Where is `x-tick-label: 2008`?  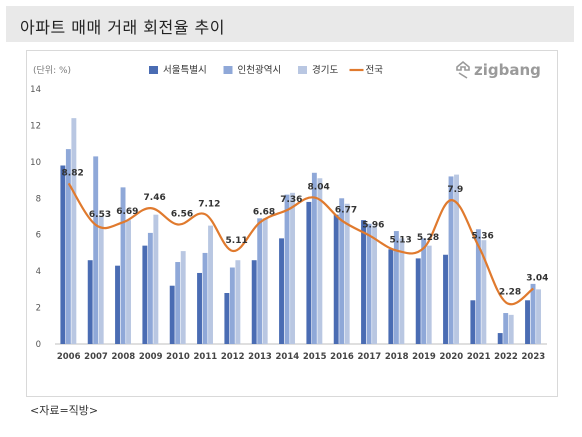
x-tick-label: 2008 is located at coordinates (123, 357).